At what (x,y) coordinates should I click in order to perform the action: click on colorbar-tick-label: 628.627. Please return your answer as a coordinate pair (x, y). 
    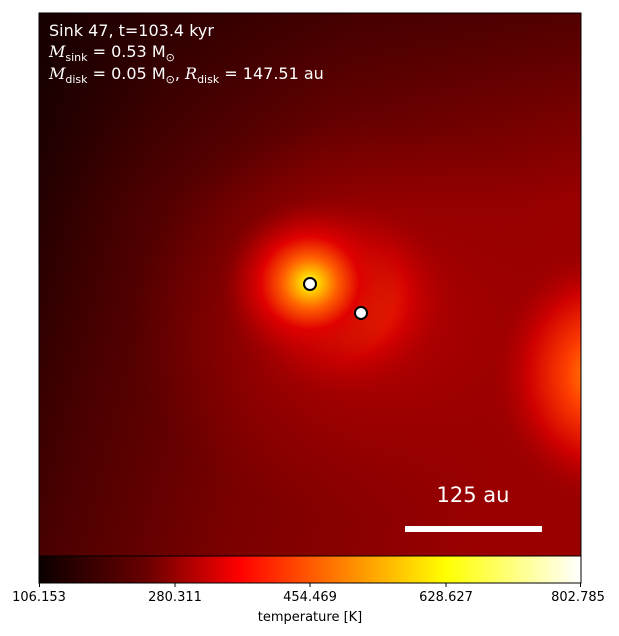
    Looking at the image, I should click on (446, 597).